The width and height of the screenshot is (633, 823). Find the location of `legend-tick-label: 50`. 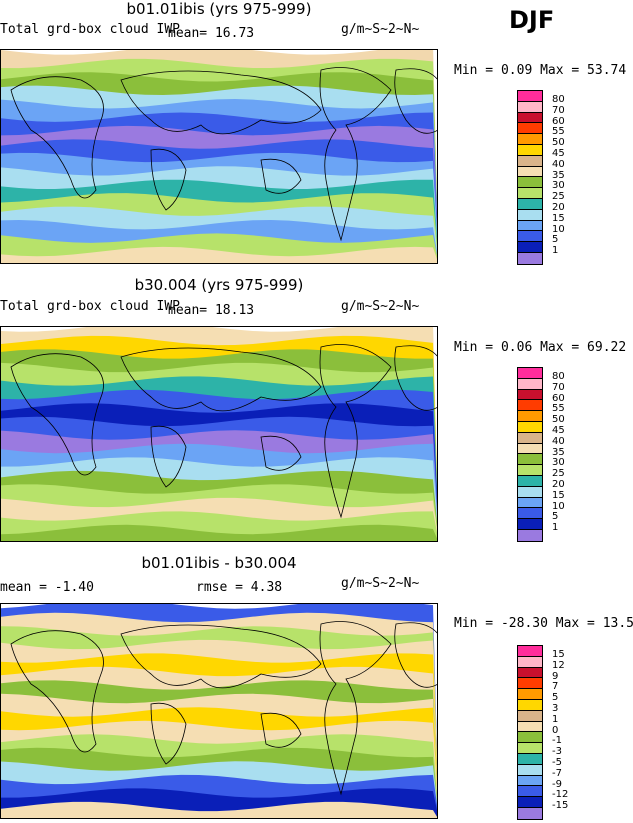

legend-tick-label: 50 is located at coordinates (558, 420).